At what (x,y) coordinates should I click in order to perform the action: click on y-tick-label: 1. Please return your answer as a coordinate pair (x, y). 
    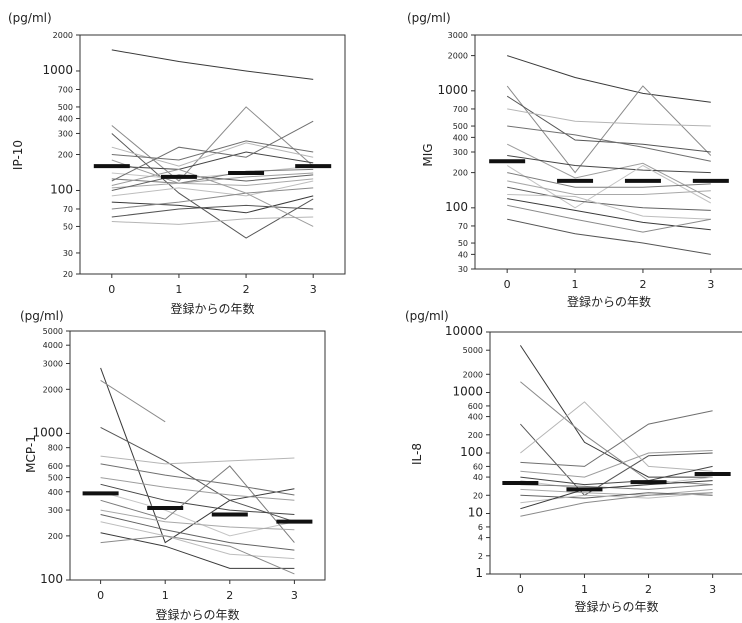
    Looking at the image, I should click on (479, 573).